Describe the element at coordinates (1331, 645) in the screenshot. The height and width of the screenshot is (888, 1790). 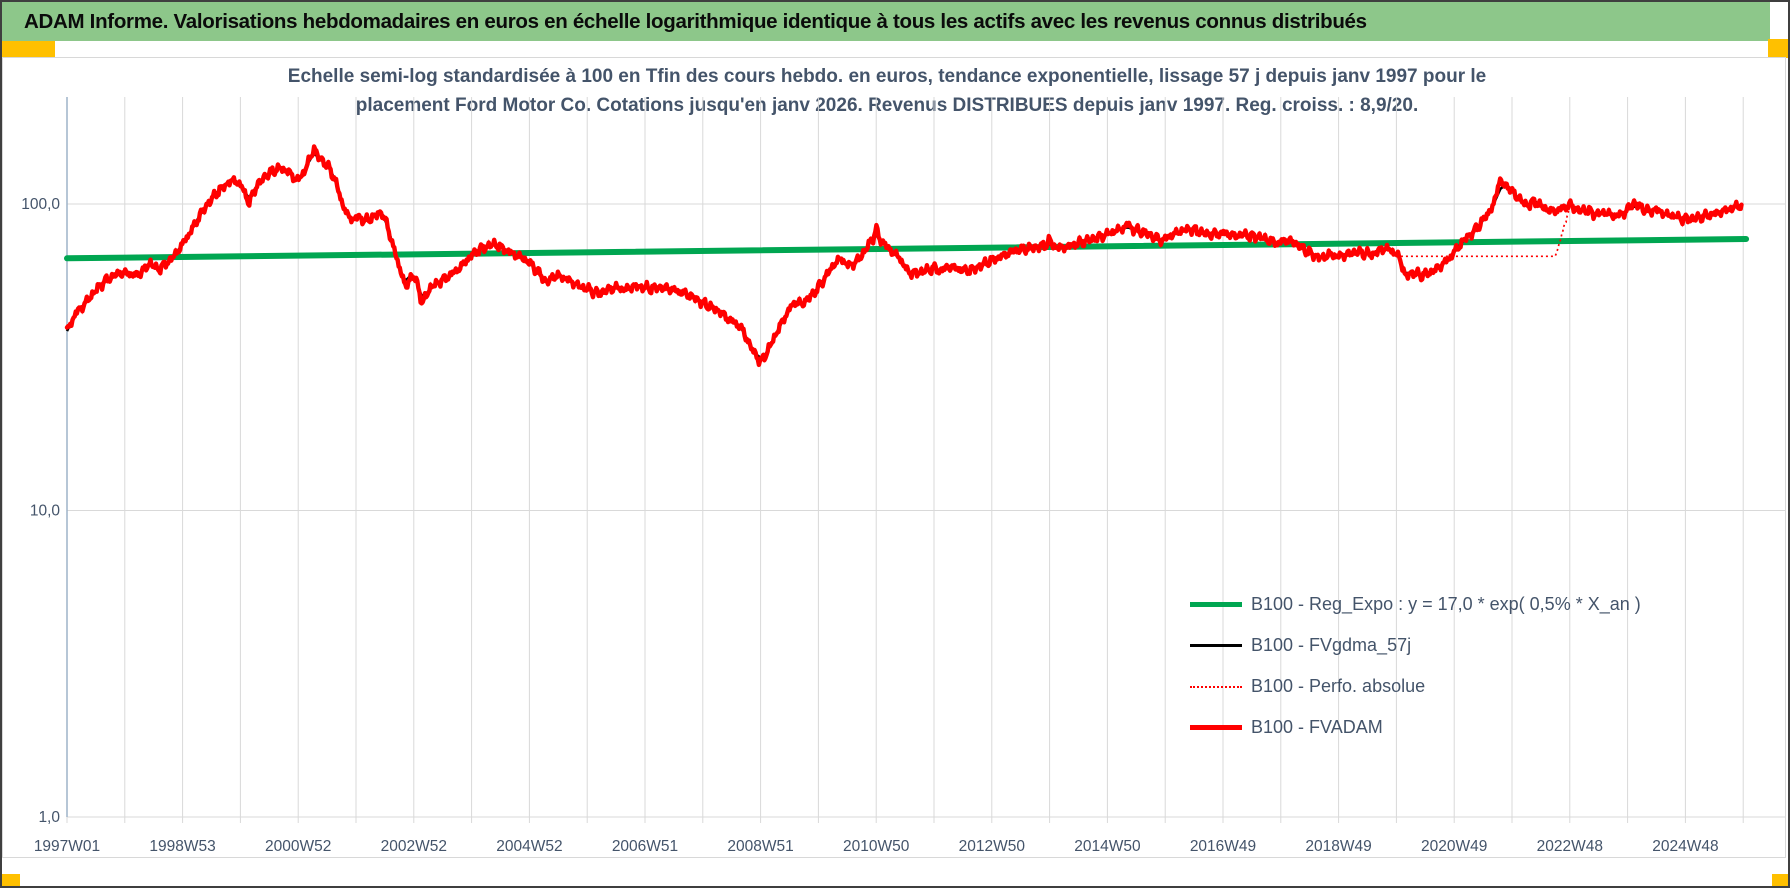
I see `legend-label: B100 - FVgdma_57j` at that location.